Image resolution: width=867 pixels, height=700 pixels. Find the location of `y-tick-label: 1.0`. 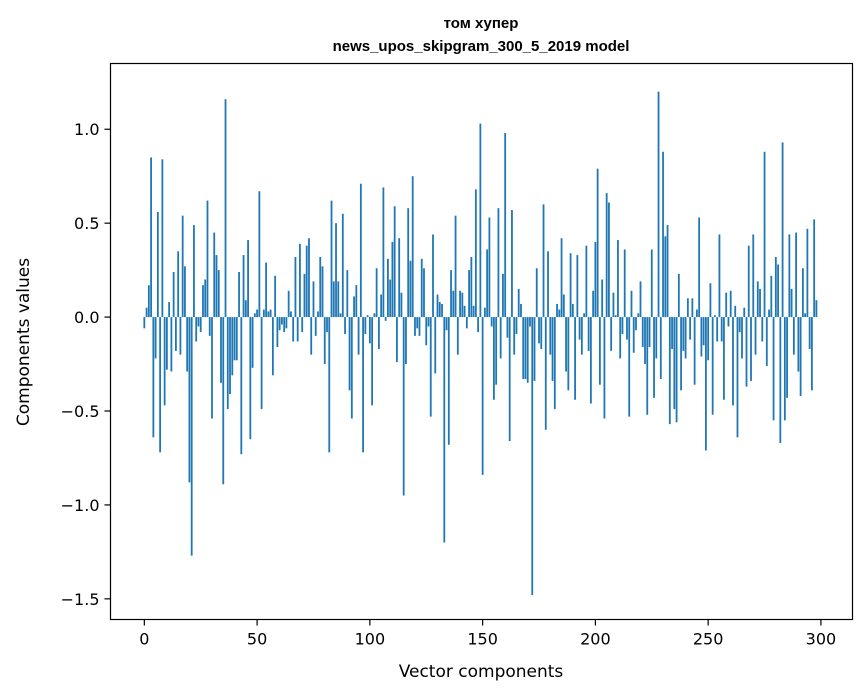

y-tick-label: 1.0 is located at coordinates (86, 129).